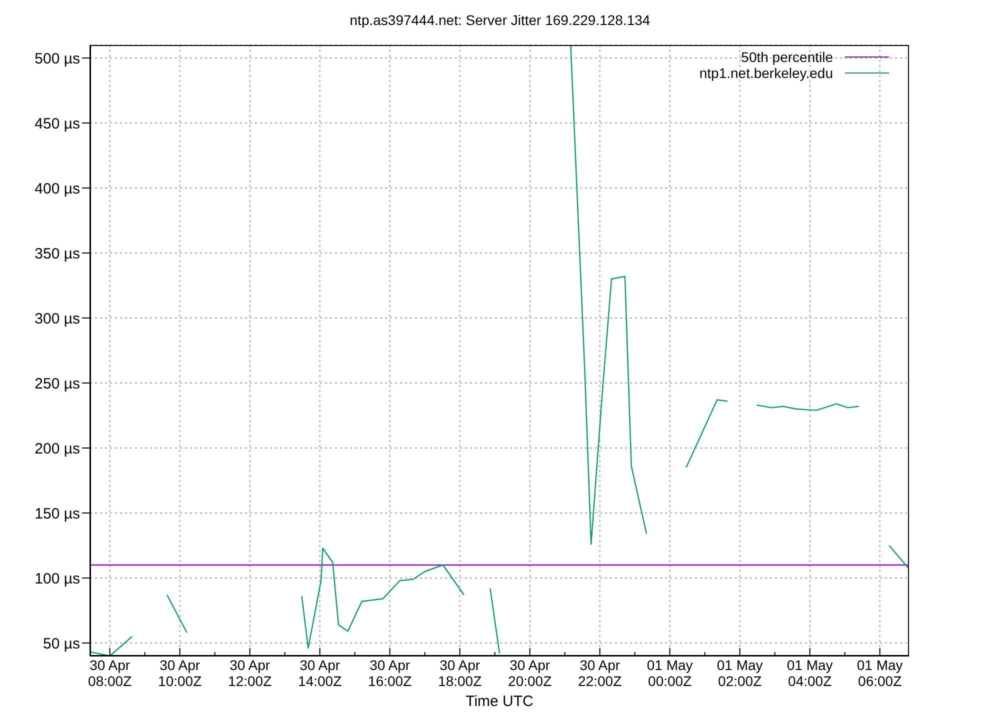 This screenshot has height=720, width=1000. What do you see at coordinates (57, 449) in the screenshot?
I see `y-tick-label: 200 µs` at bounding box center [57, 449].